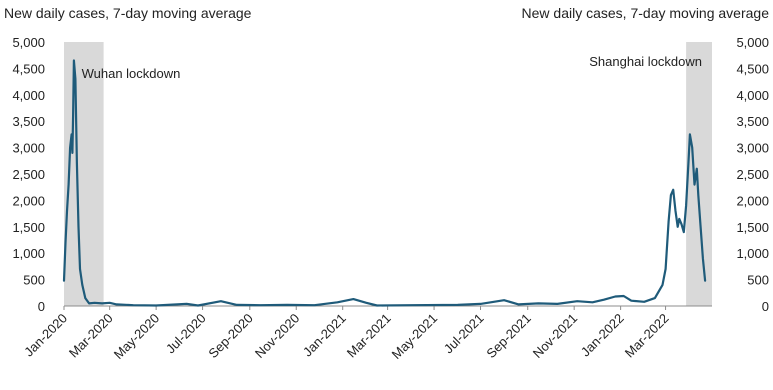 The width and height of the screenshot is (773, 390). Describe the element at coordinates (752, 174) in the screenshot. I see `y-tick-label-right: 2,500` at that location.